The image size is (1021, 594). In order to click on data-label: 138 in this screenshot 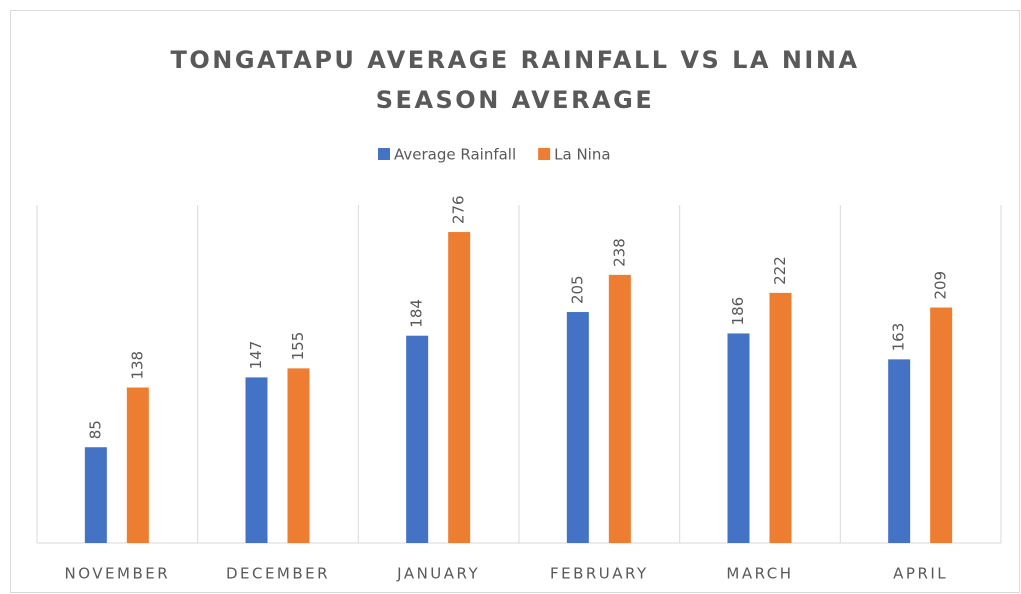, I will do `click(137, 365)`.